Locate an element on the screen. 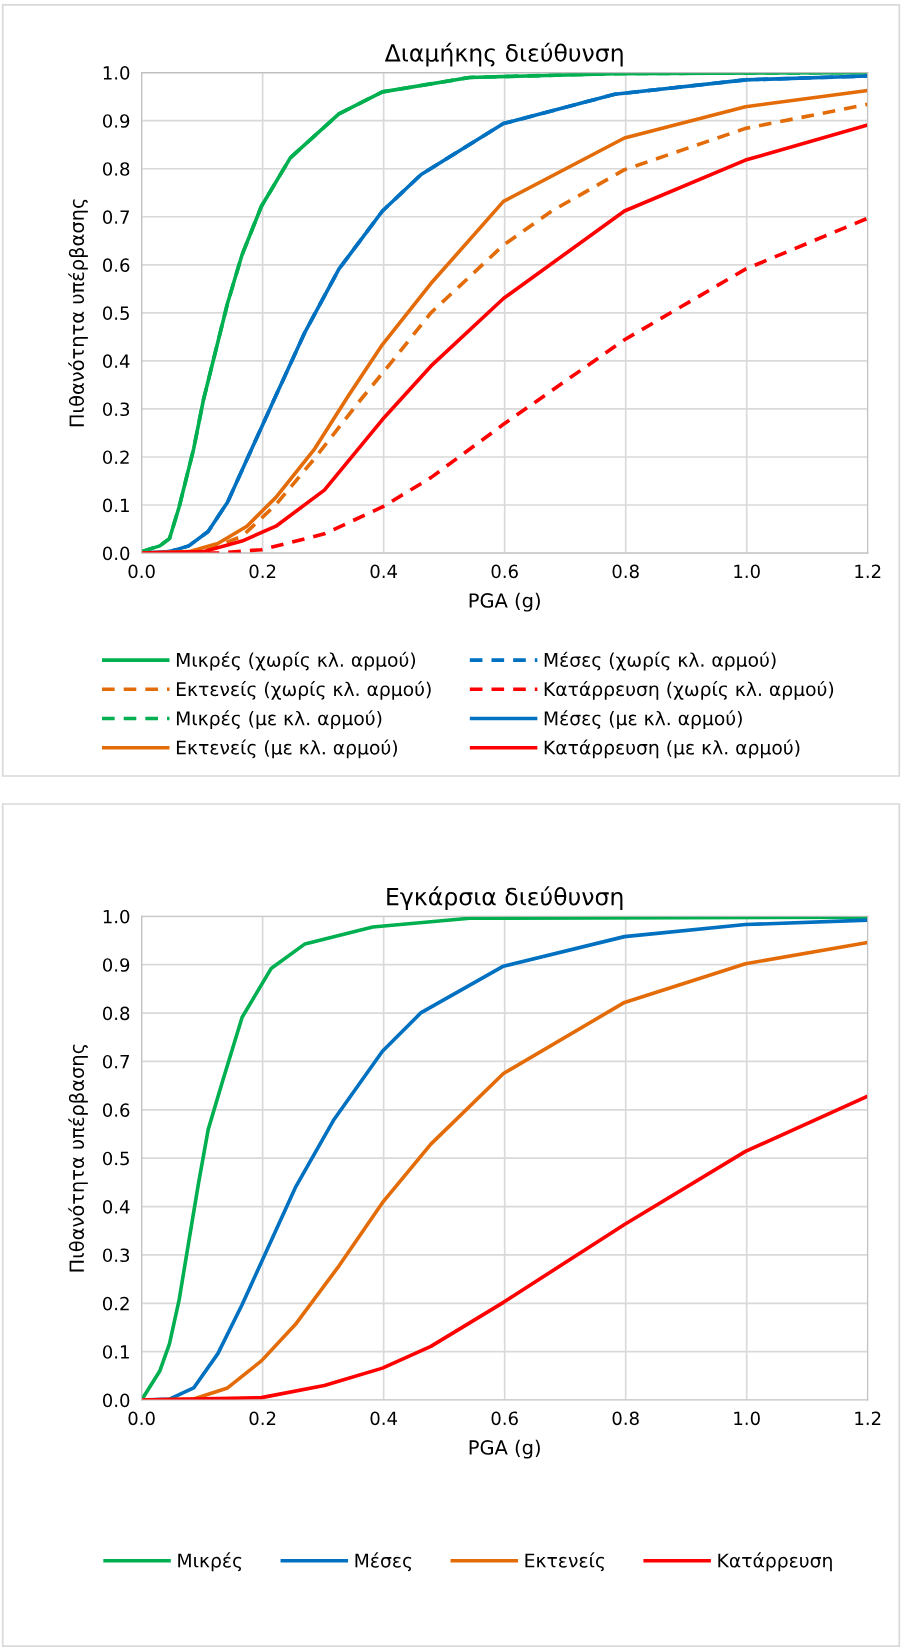 The width and height of the screenshot is (902, 1651). legend-label: Μικρές (με κλ. αρμού) is located at coordinates (279, 720).